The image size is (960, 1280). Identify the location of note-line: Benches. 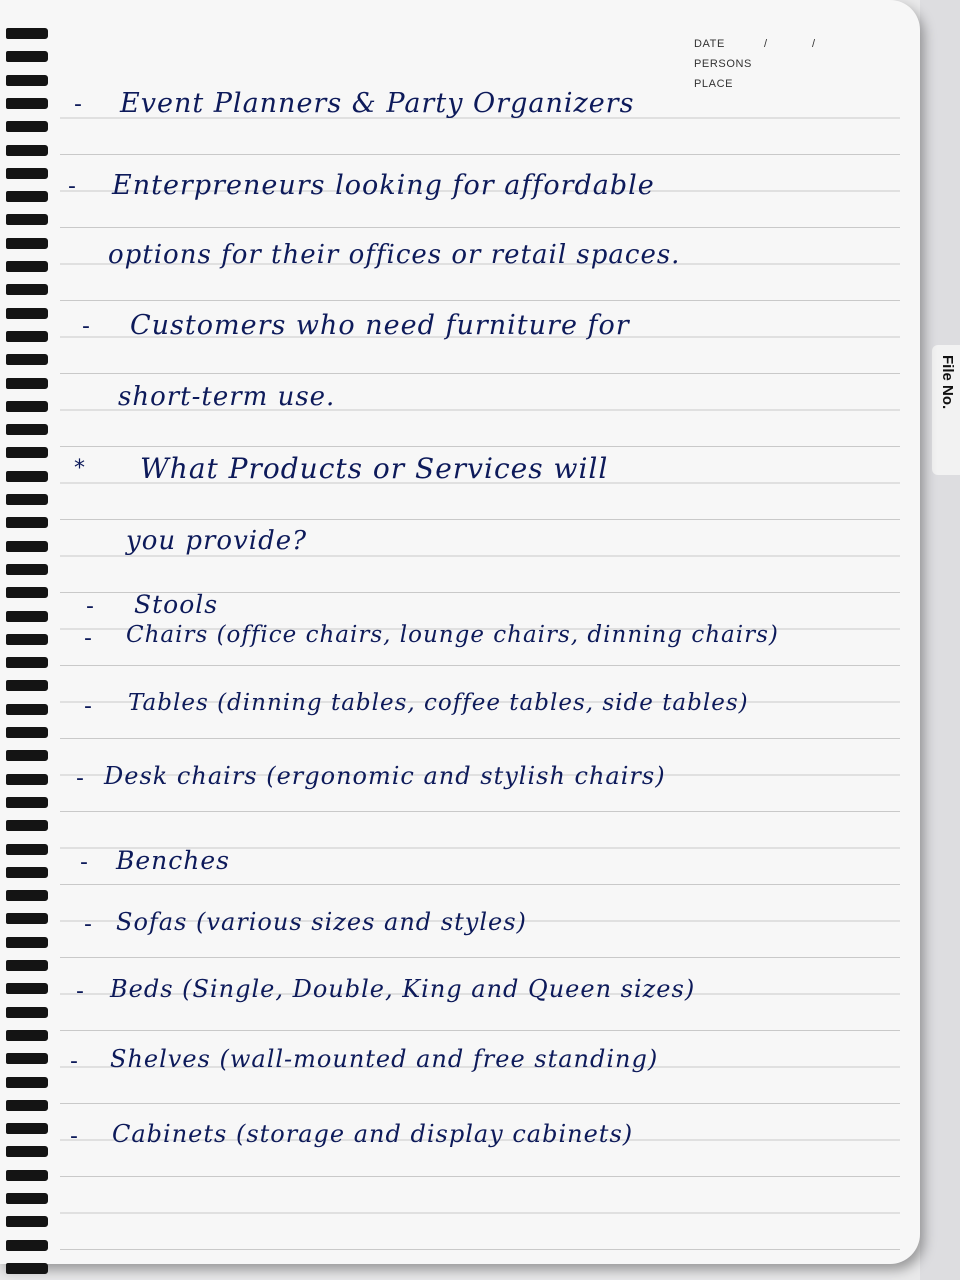
(173, 860).